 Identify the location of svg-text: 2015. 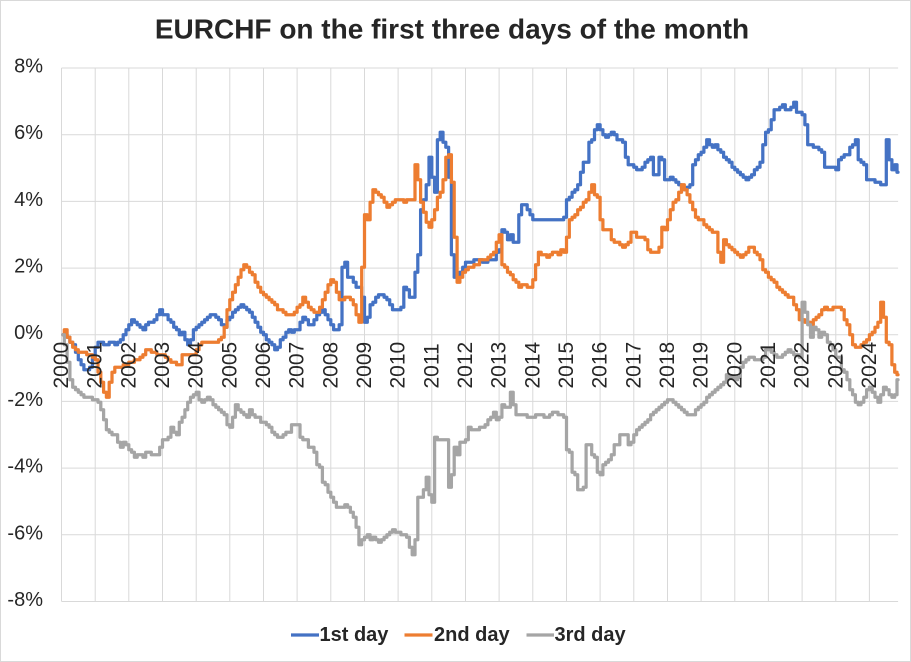
(566, 365).